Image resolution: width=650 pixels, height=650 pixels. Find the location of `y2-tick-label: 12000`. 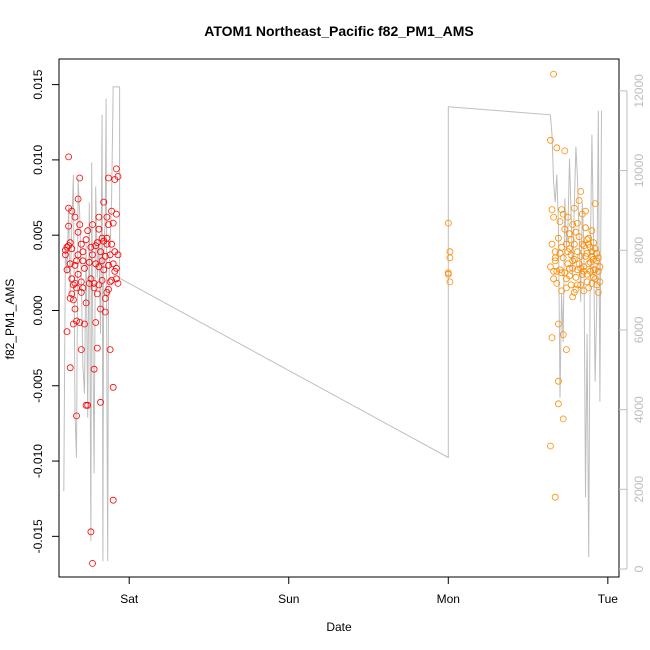

y2-tick-label: 12000 is located at coordinates (639, 91).